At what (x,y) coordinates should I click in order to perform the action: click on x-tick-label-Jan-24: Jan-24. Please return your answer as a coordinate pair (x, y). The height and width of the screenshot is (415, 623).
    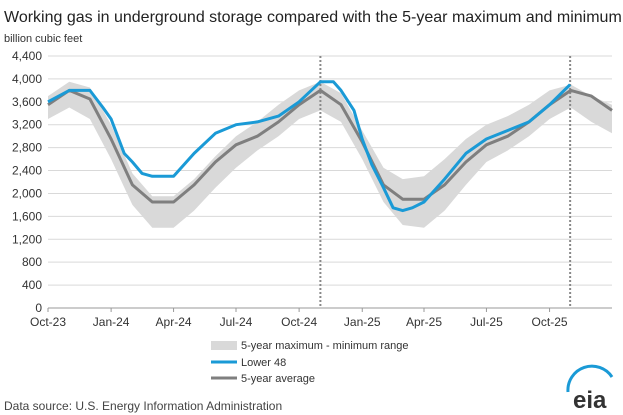
    Looking at the image, I should click on (111, 322).